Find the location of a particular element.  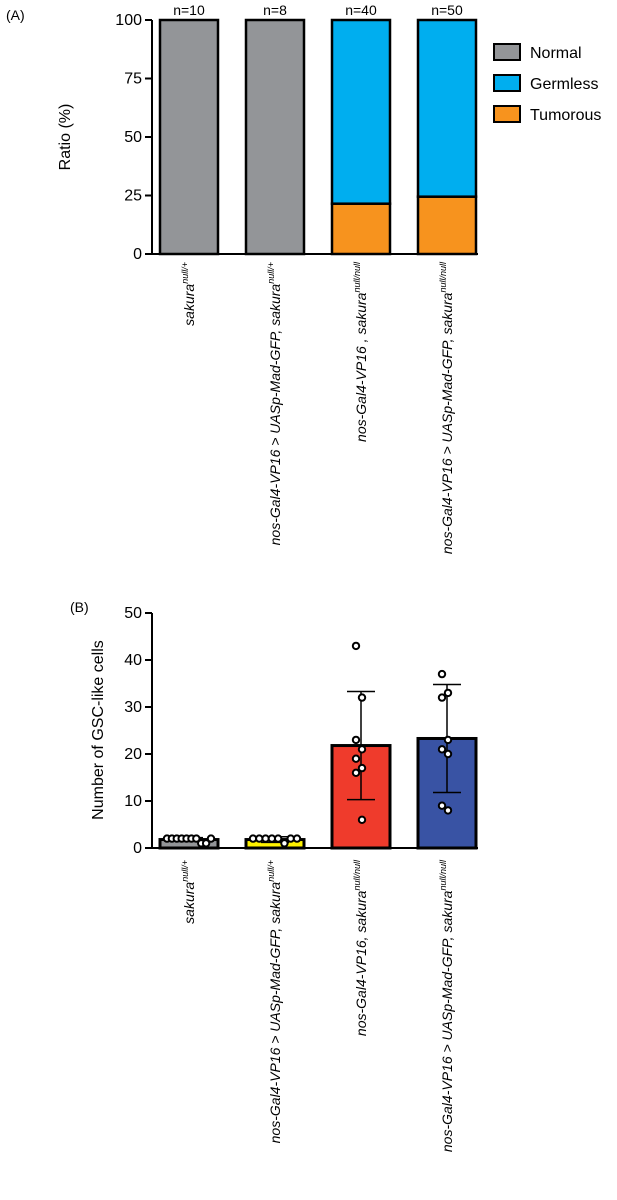

b-y-tick-label-0: 0 is located at coordinates (137, 848).